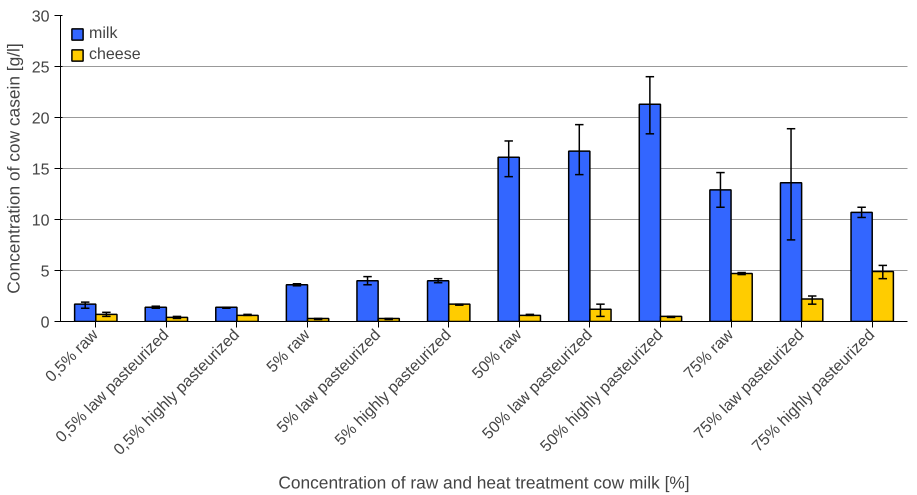 The image size is (917, 495). Describe the element at coordinates (41, 221) in the screenshot. I see `y-tick-label: 10` at that location.